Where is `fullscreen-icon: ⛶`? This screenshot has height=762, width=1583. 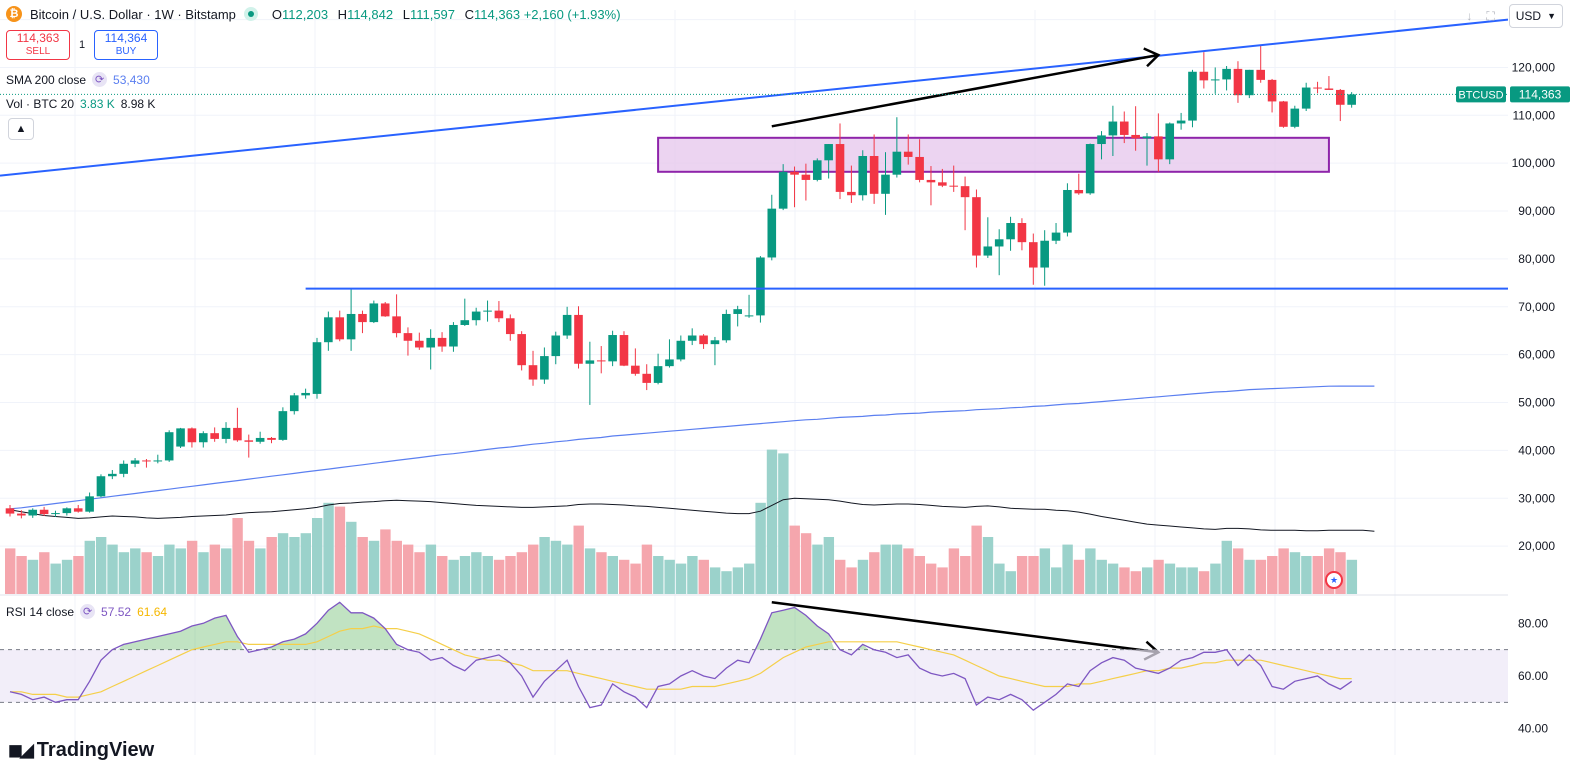 fullscreen-icon: ⛶ is located at coordinates (1490, 15).